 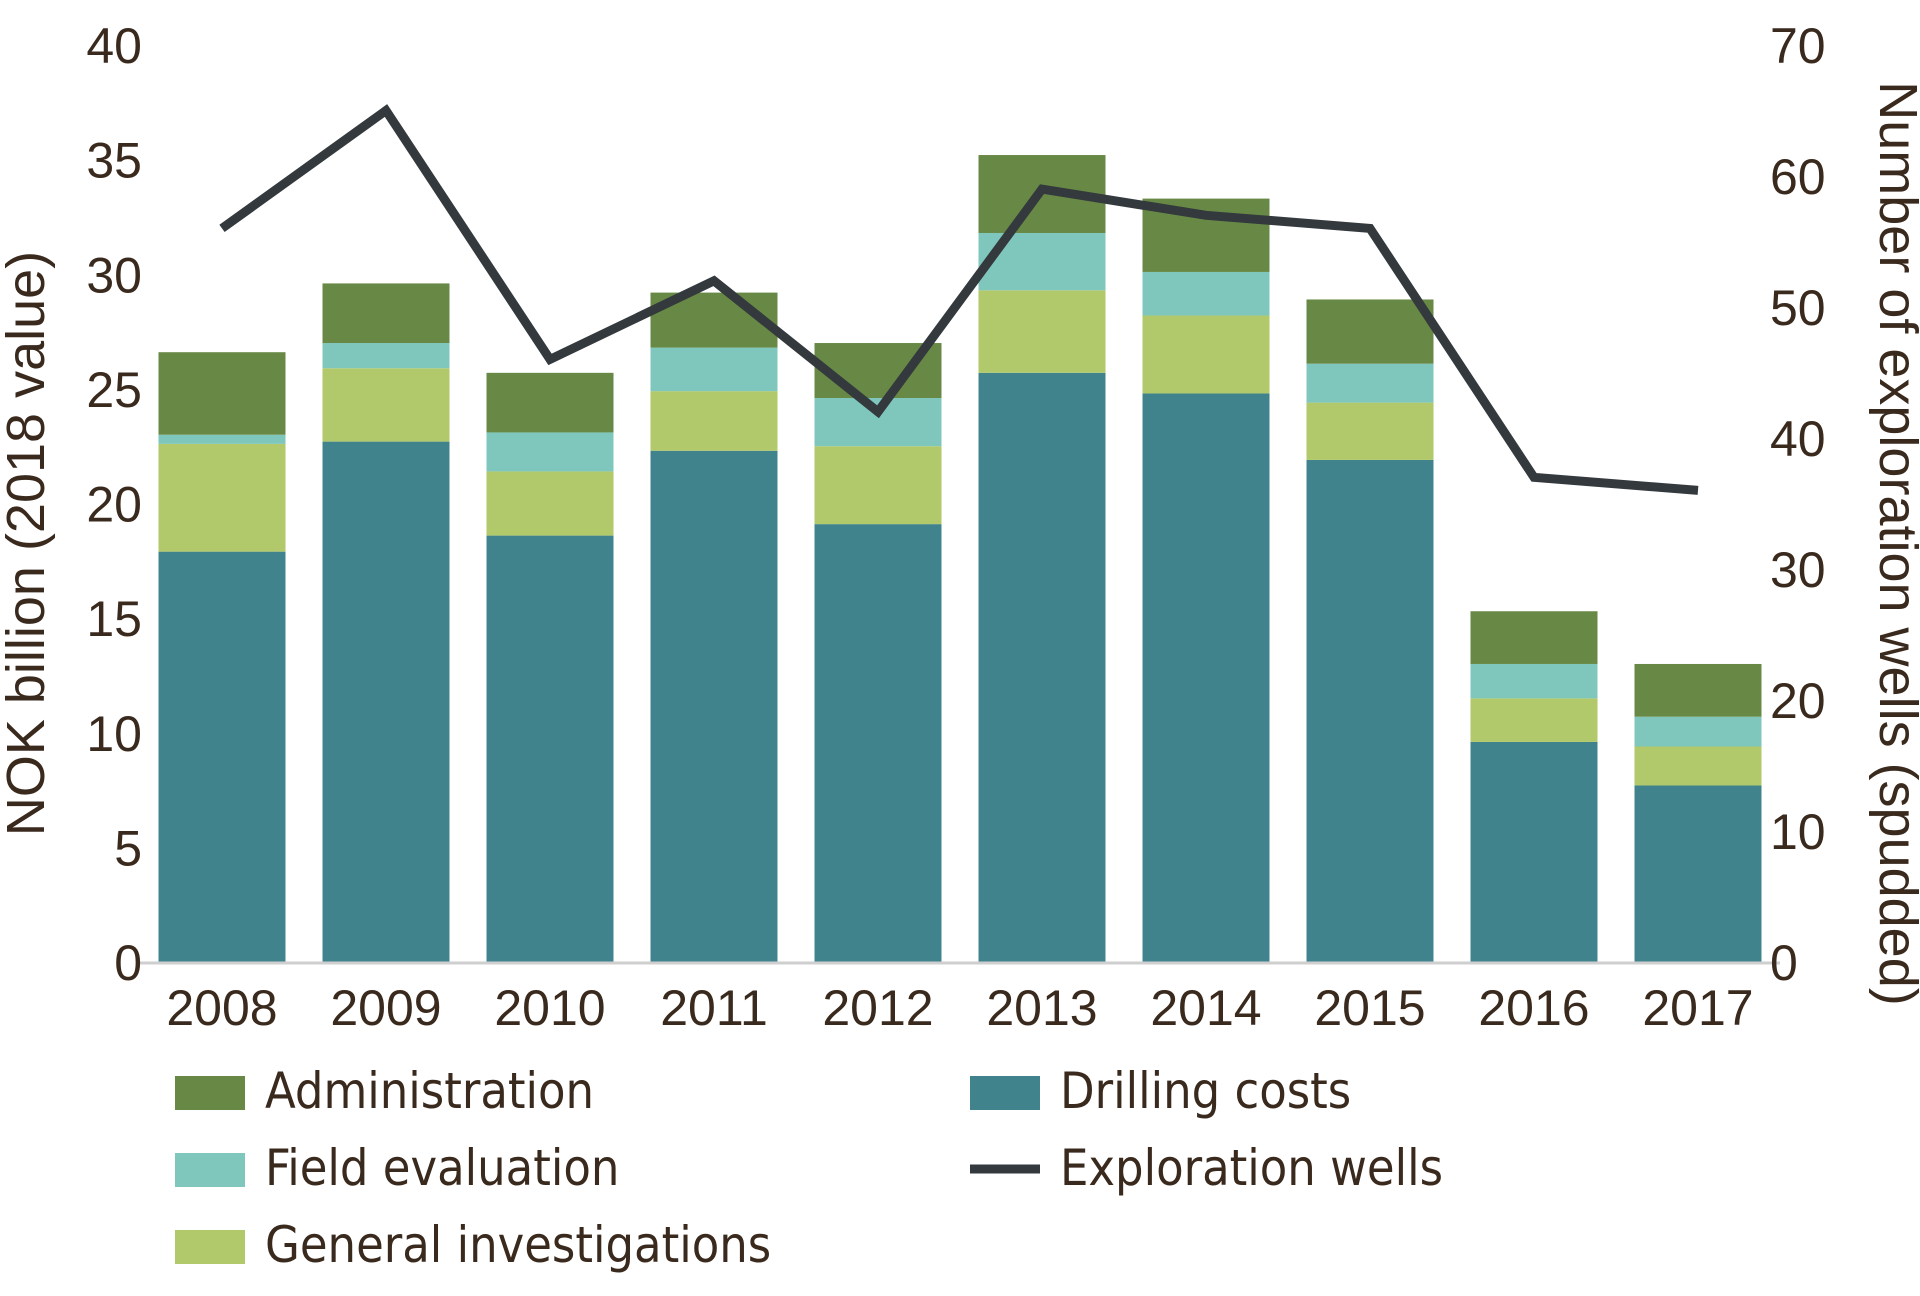 I want to click on bar-drilling-costs-2013, so click(x=1042, y=667).